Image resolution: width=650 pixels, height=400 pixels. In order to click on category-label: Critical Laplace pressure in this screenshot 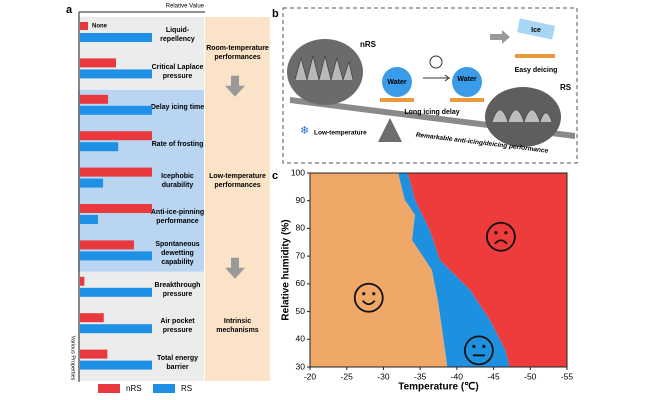, I will do `click(177, 71)`.